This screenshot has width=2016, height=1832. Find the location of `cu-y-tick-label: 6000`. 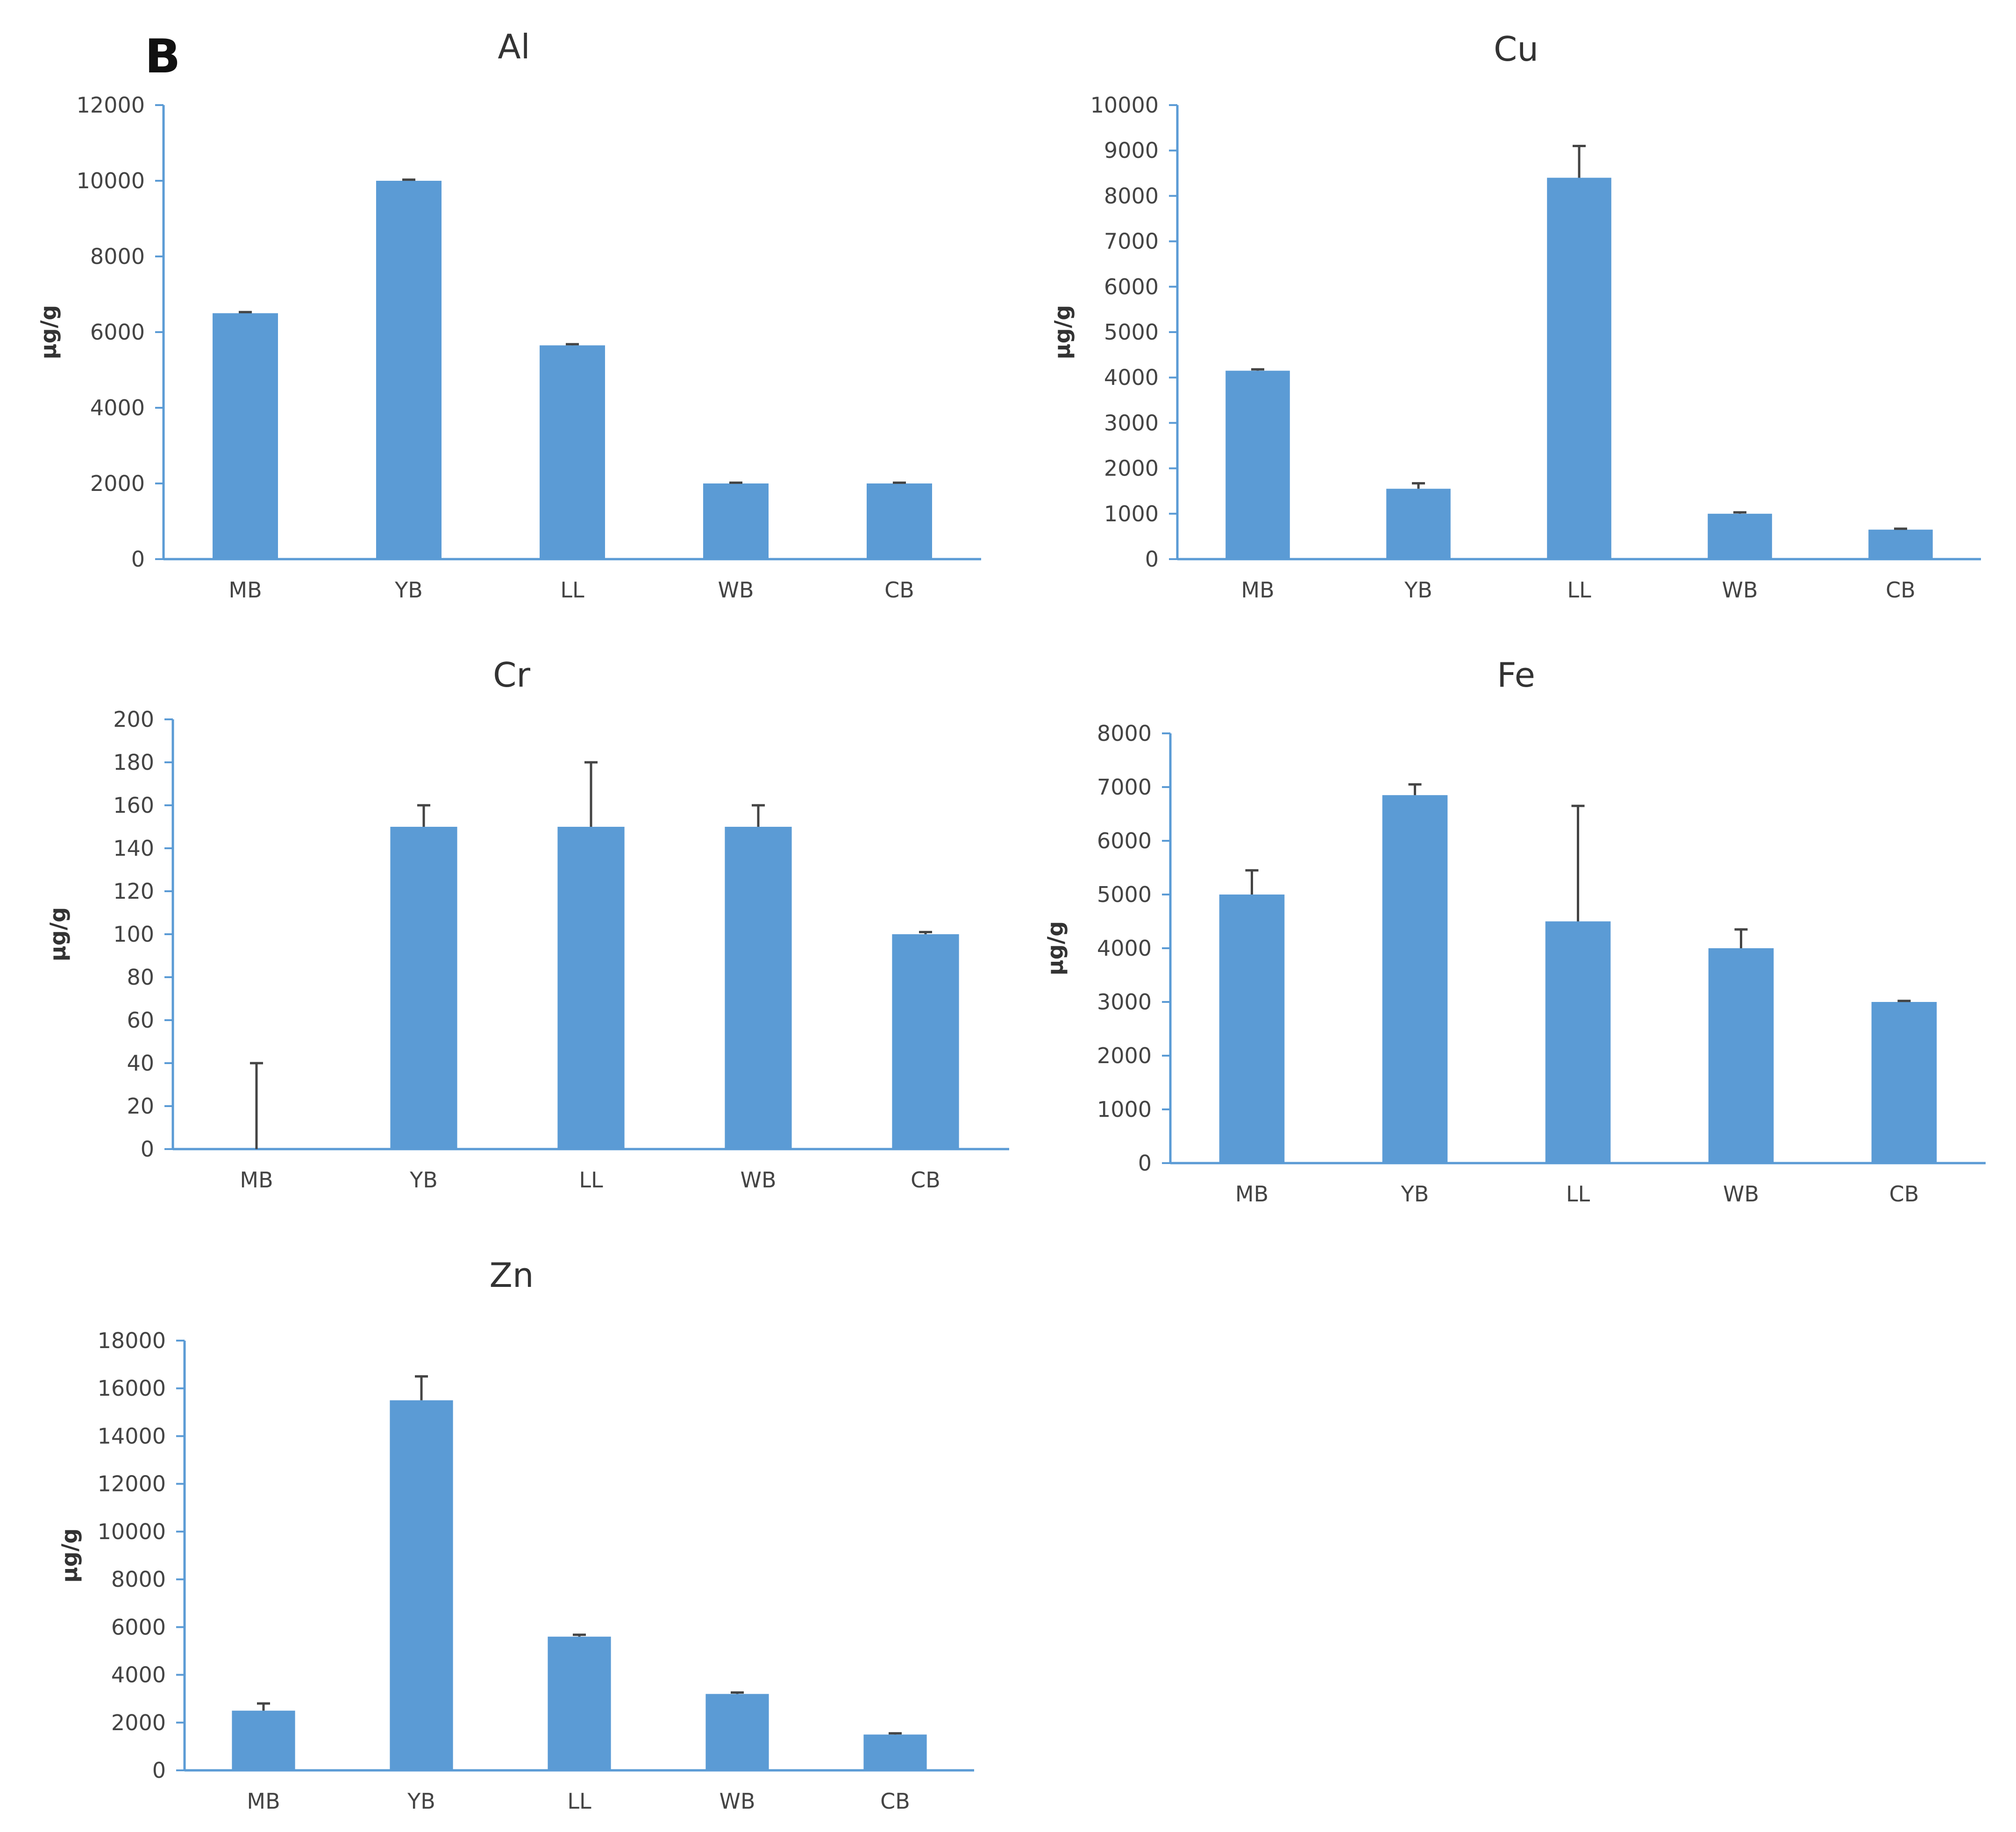

cu-y-tick-label: 6000 is located at coordinates (1131, 286).